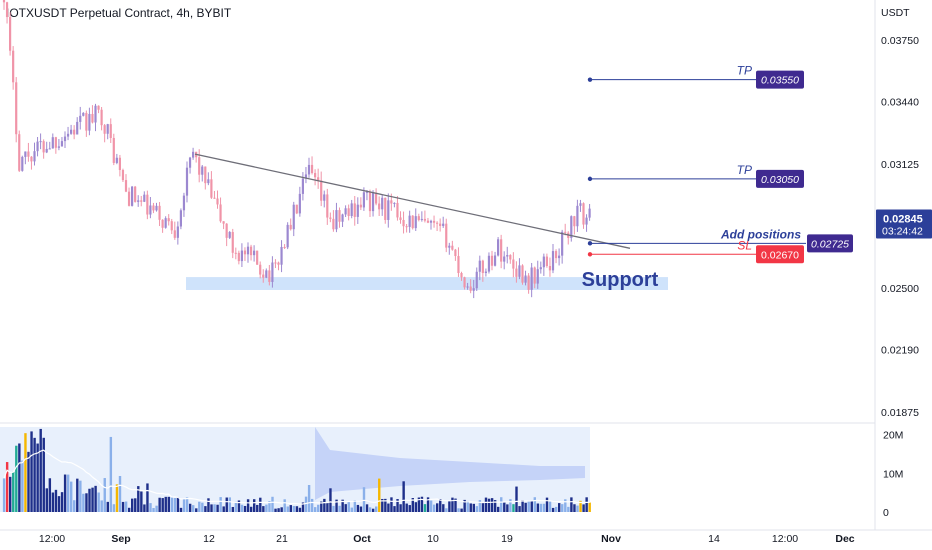 The width and height of the screenshot is (932, 550). I want to click on entry-label: Add positions, so click(760, 234).